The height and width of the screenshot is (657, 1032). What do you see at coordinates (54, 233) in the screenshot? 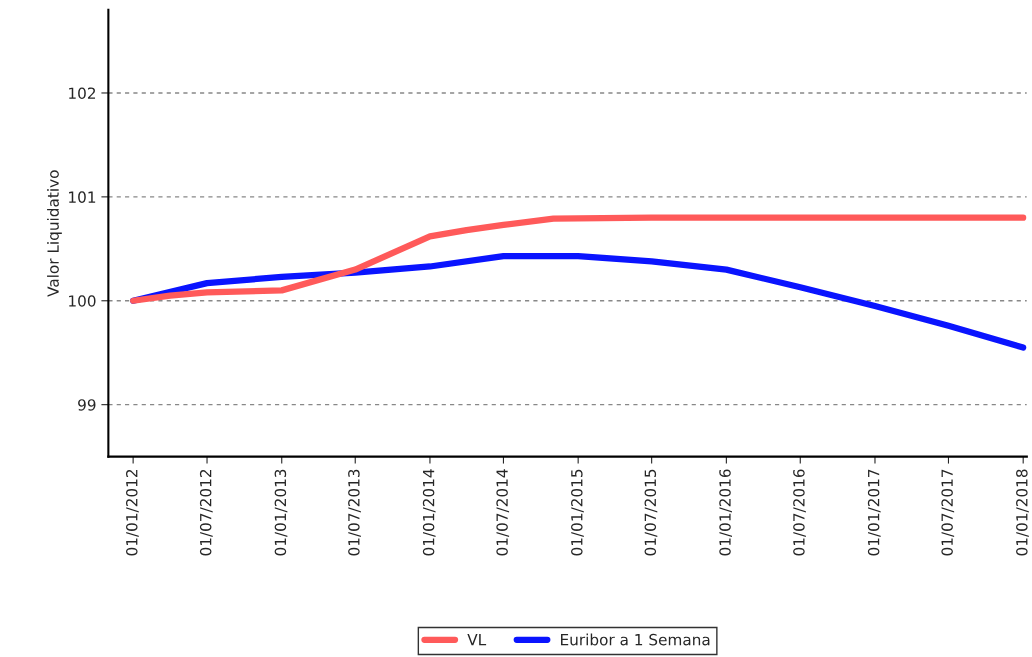
I see `y-axis-title: Valor Liquidativo` at bounding box center [54, 233].